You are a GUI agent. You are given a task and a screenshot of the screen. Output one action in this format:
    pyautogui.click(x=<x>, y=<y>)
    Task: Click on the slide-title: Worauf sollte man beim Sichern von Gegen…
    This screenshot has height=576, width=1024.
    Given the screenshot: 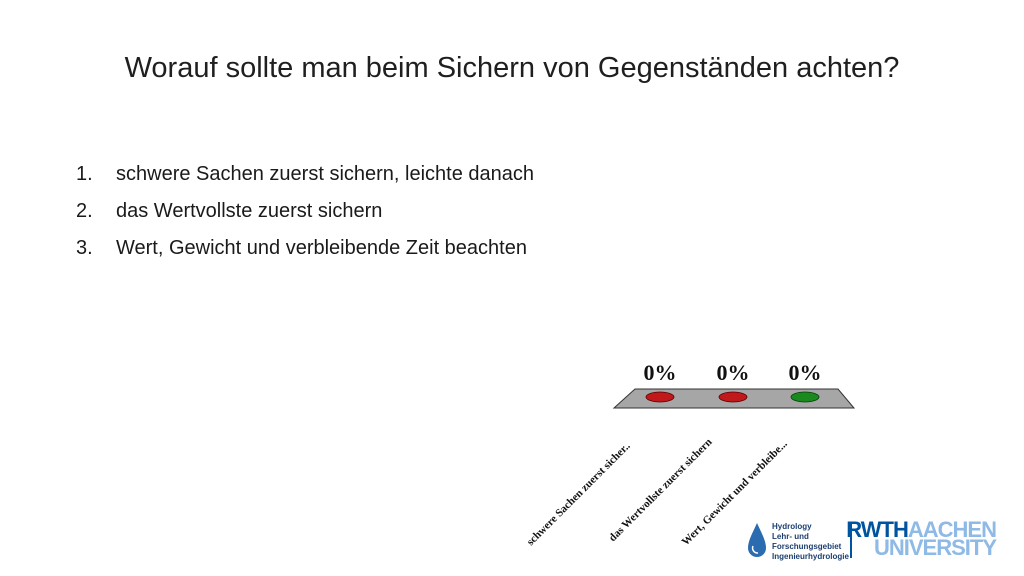 What is the action you would take?
    pyautogui.click(x=512, y=68)
    